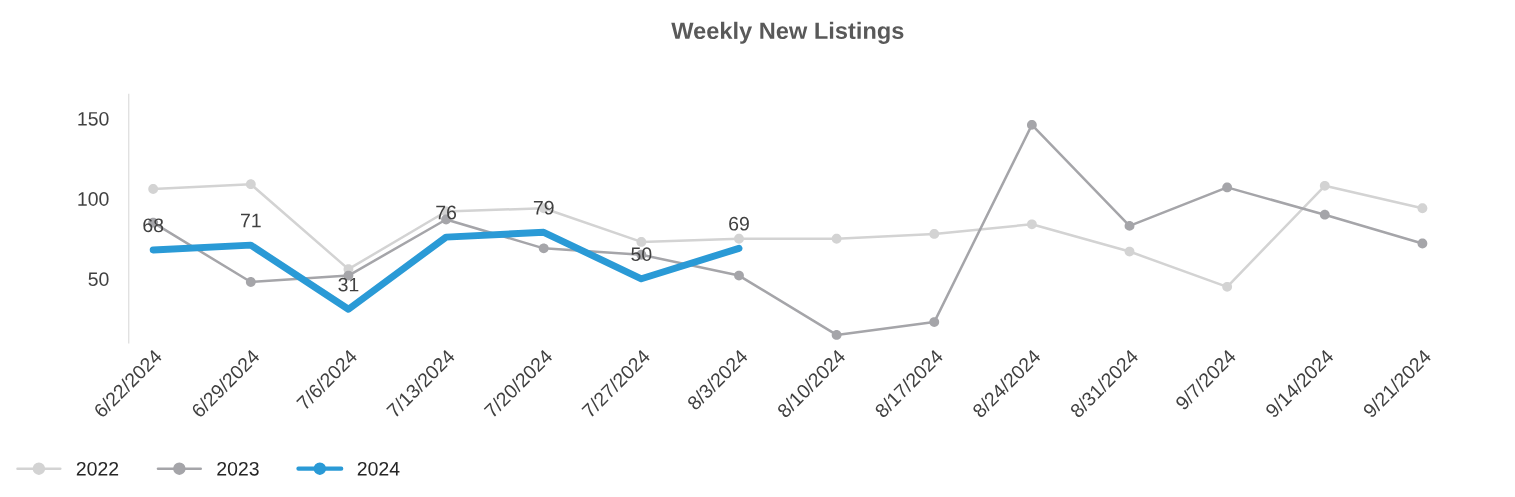  Describe the element at coordinates (97, 468) in the screenshot. I see `legend-label: 2022` at that location.